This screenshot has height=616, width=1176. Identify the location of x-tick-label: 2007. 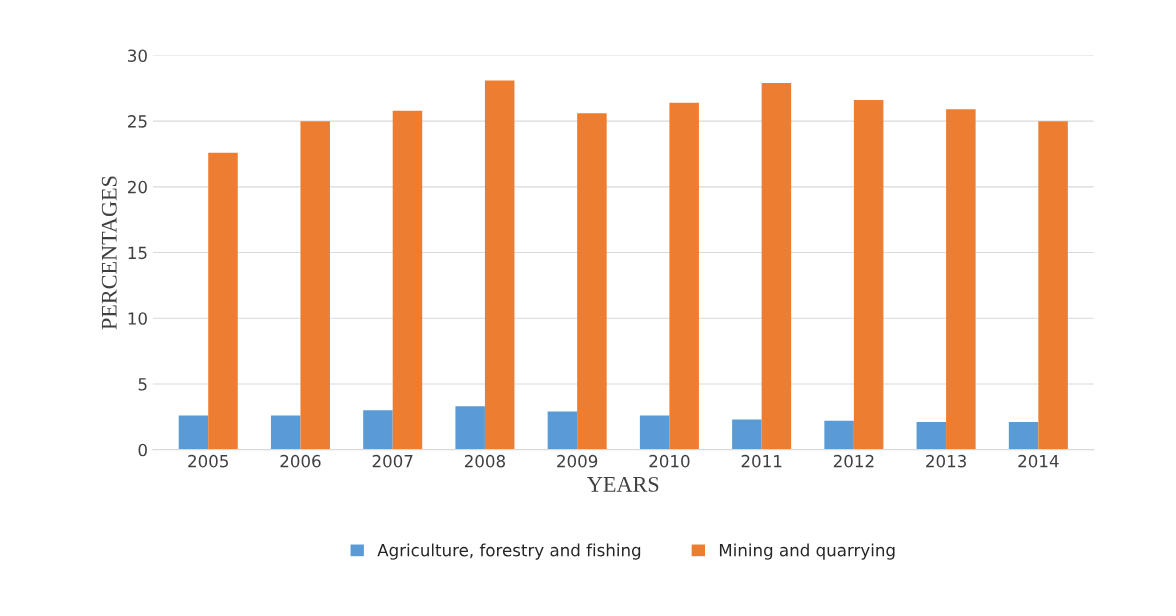
(392, 461).